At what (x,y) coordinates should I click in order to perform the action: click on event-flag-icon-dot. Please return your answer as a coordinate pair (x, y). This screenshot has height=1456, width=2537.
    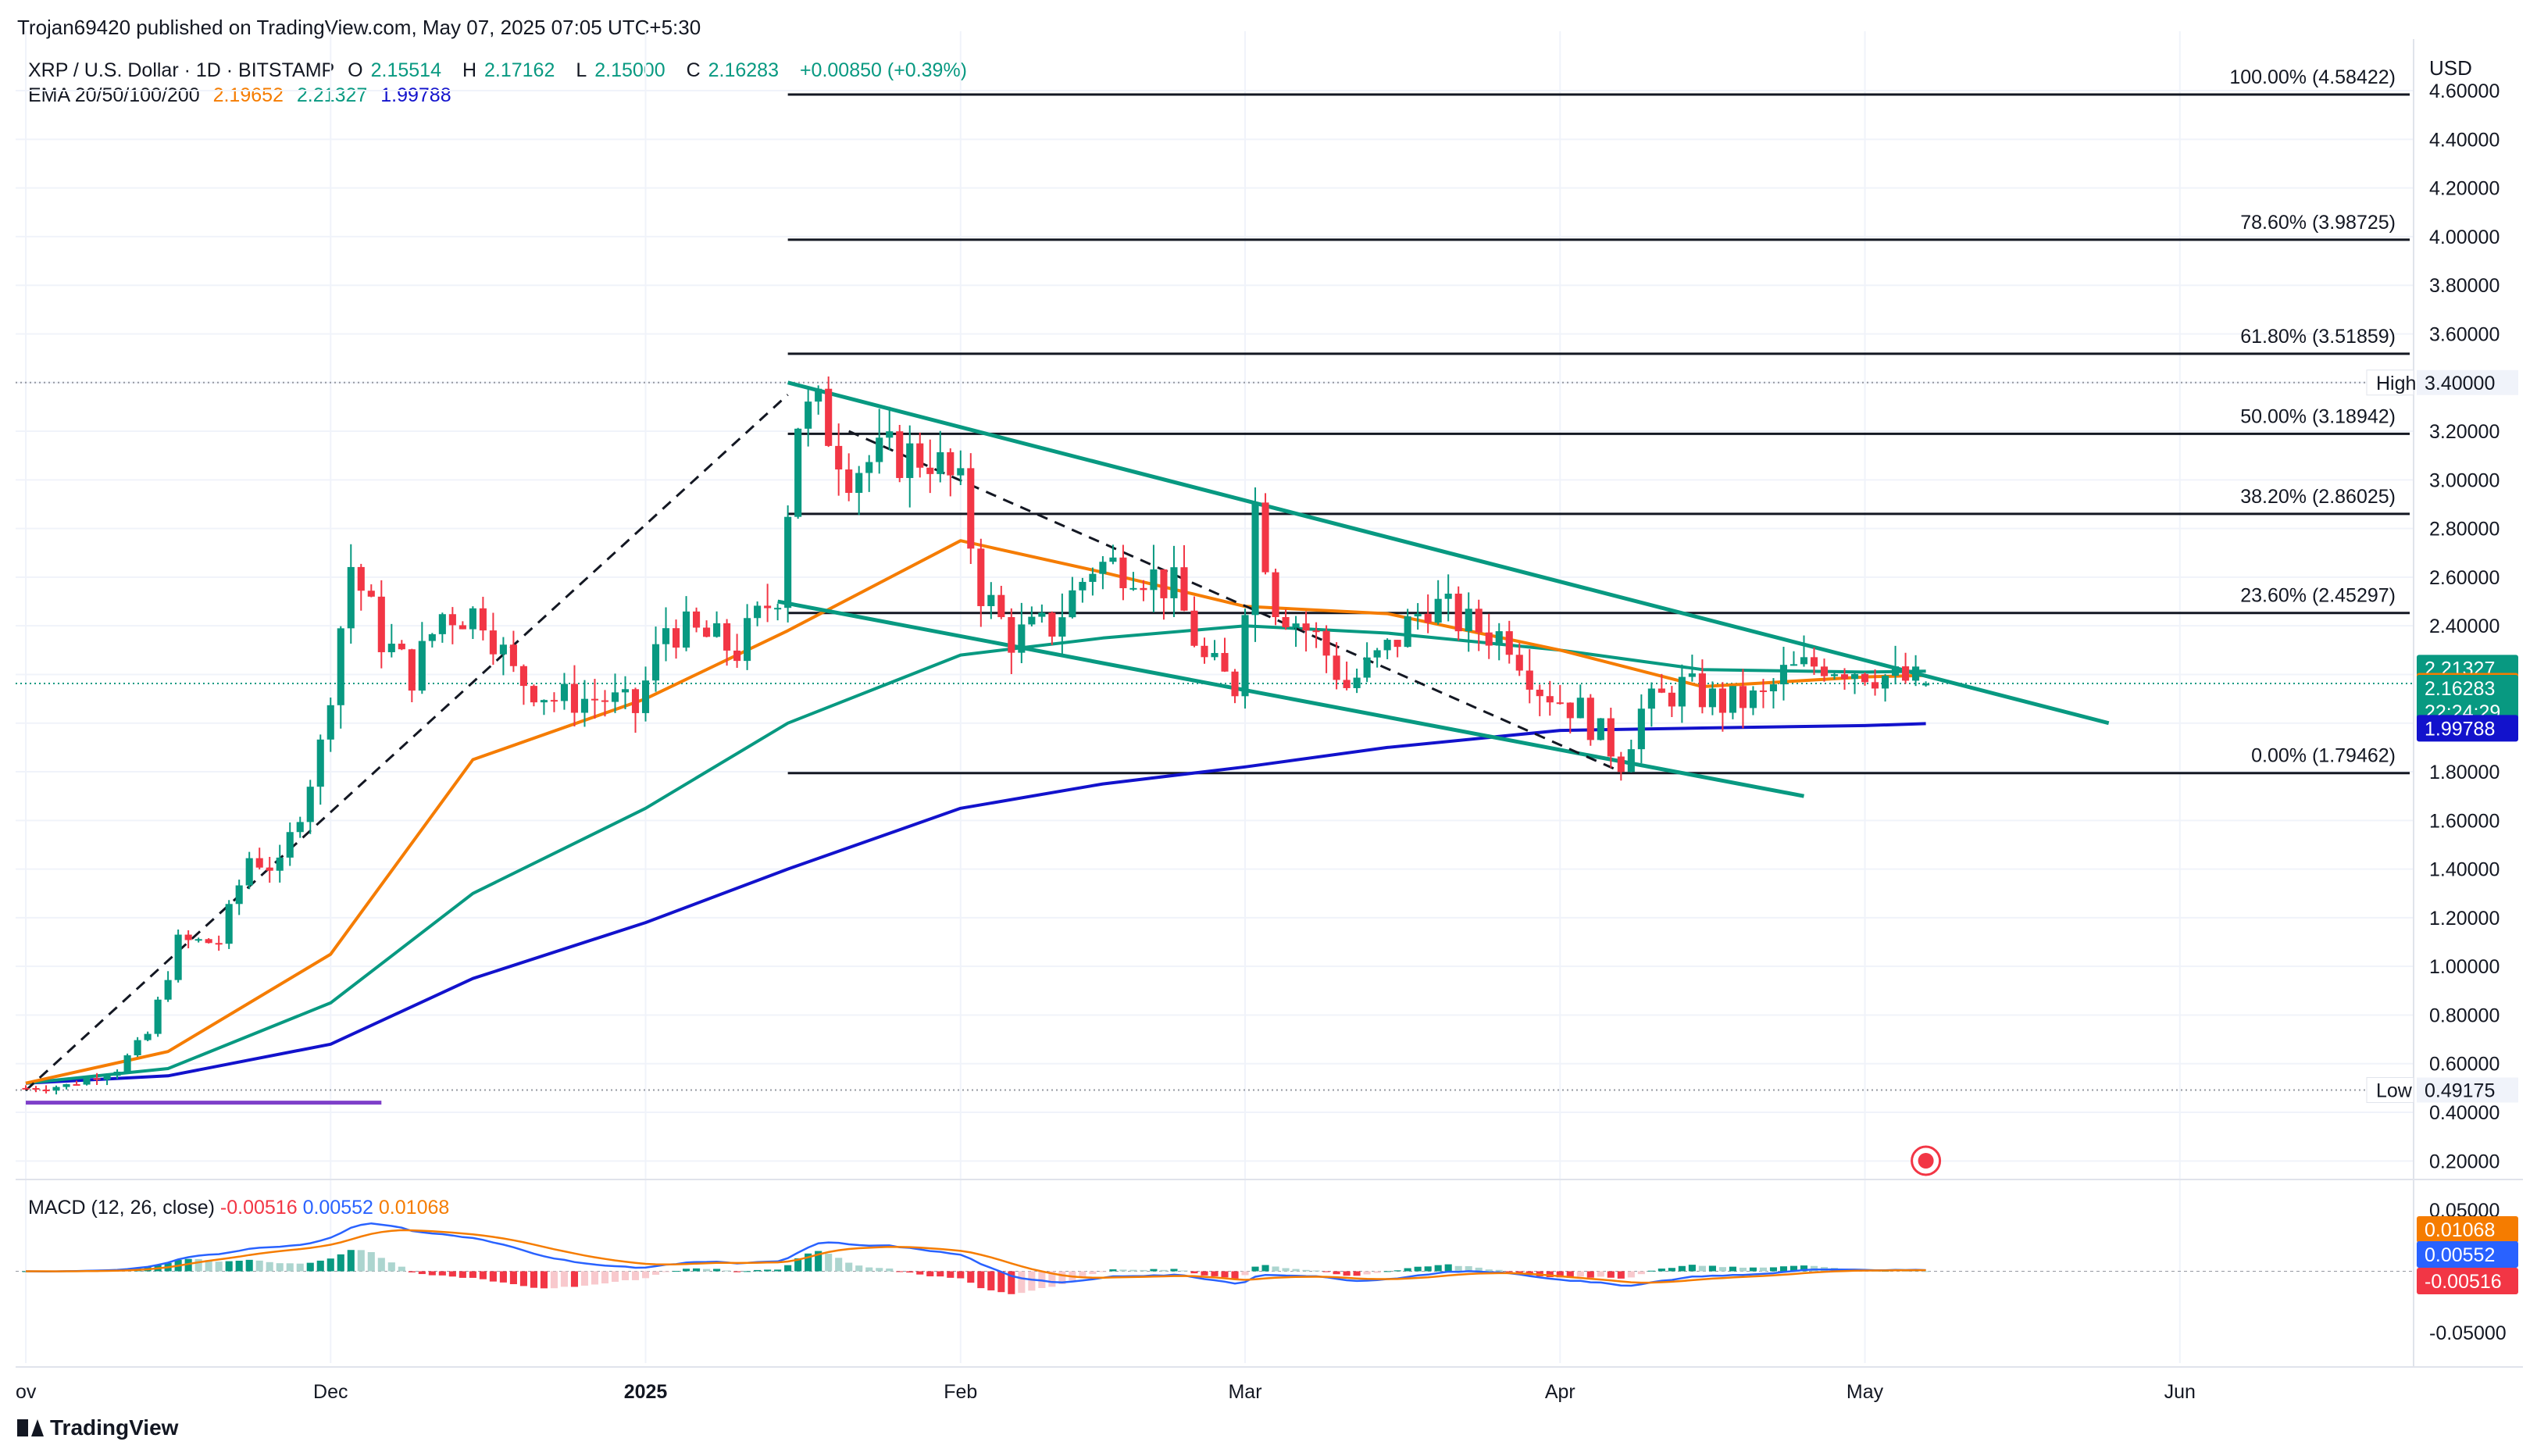
    Looking at the image, I should click on (1926, 1161).